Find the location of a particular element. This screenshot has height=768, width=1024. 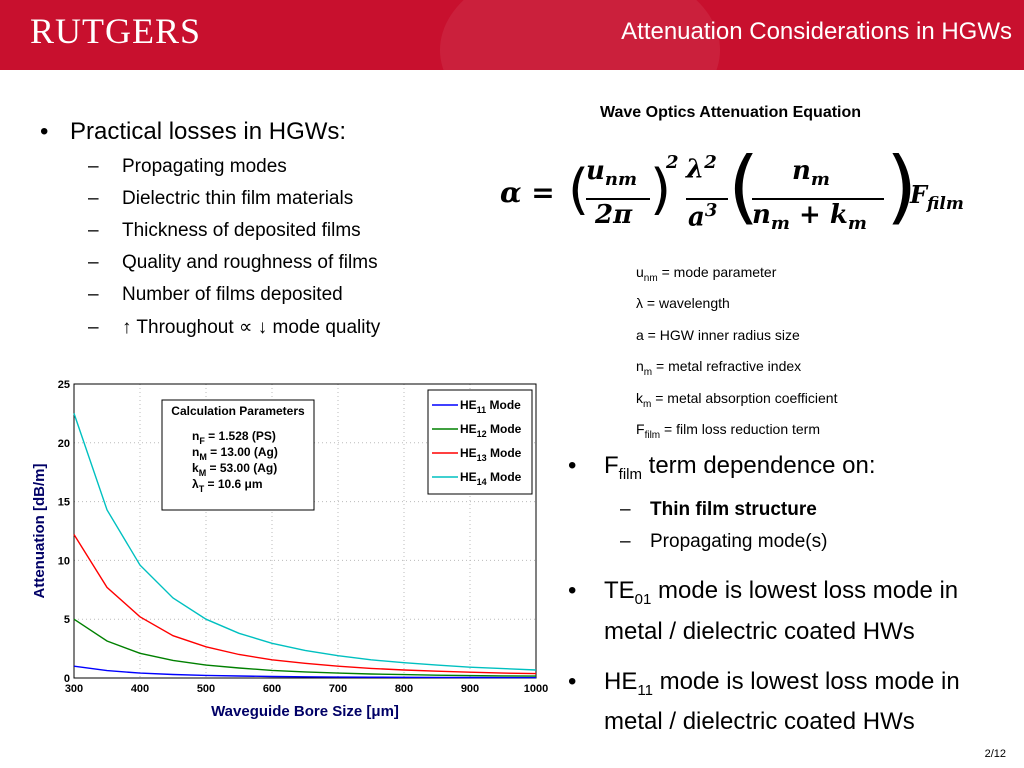

definition-n: nm = metal refractive index is located at coordinates (719, 368).